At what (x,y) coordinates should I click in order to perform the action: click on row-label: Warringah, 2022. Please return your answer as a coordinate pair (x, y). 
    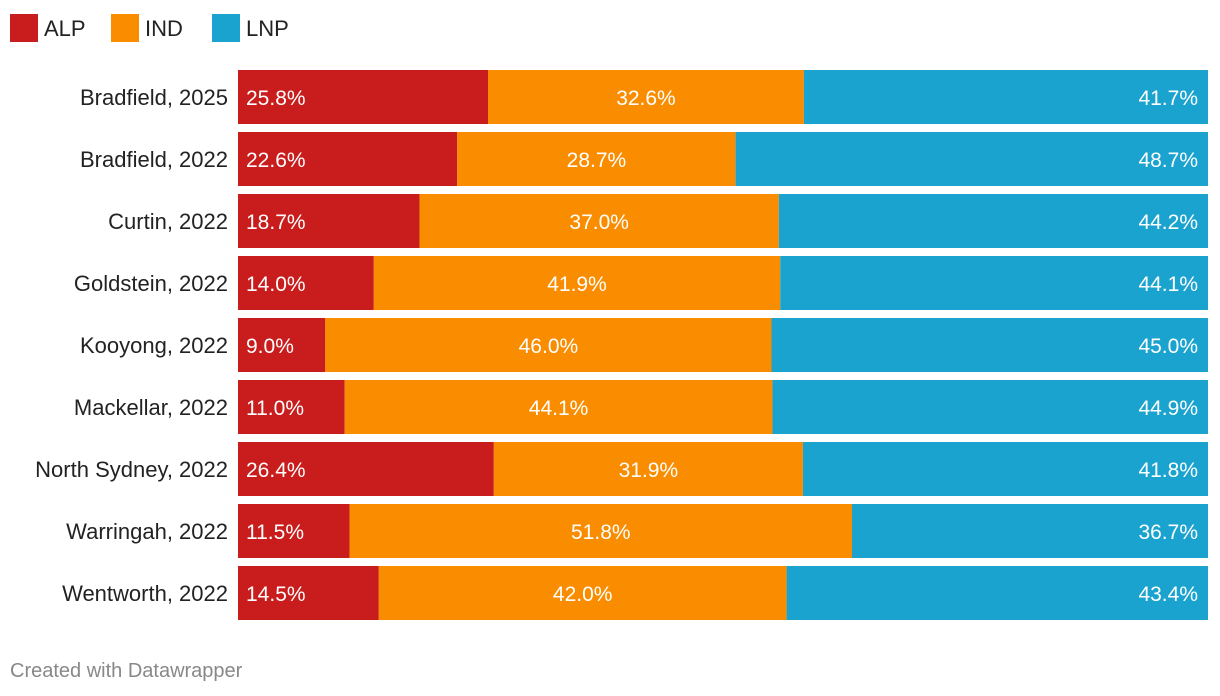
    Looking at the image, I should click on (147, 531).